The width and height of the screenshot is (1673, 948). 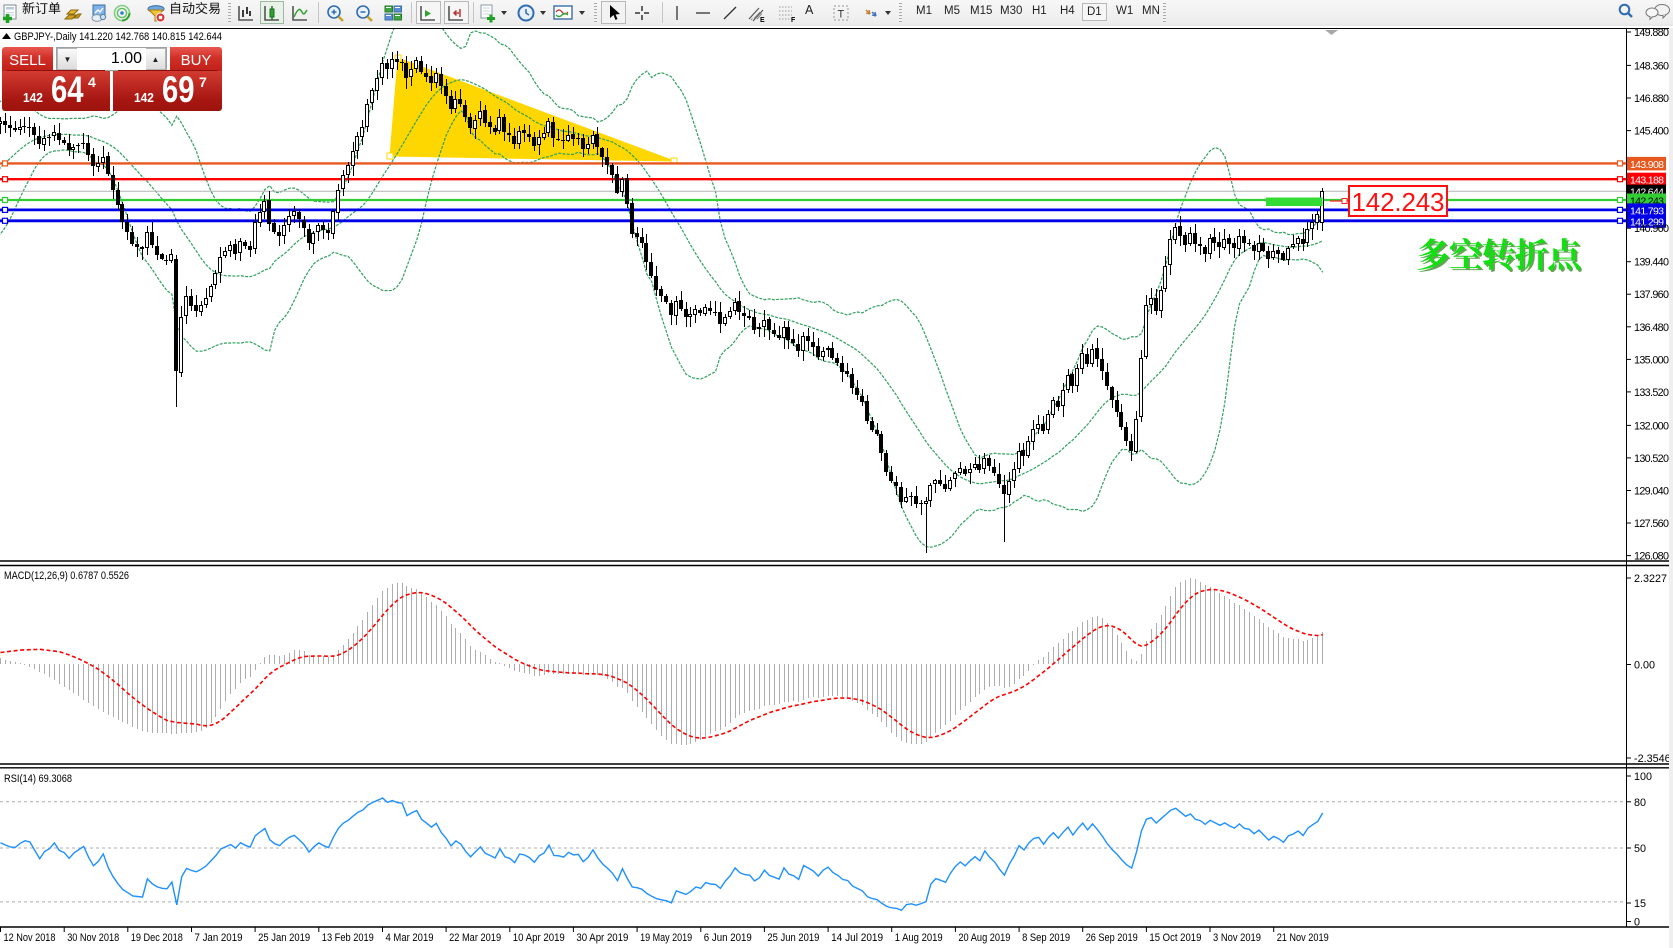 What do you see at coordinates (602, 938) in the screenshot?
I see `svg-text: 30 Apr 2019` at bounding box center [602, 938].